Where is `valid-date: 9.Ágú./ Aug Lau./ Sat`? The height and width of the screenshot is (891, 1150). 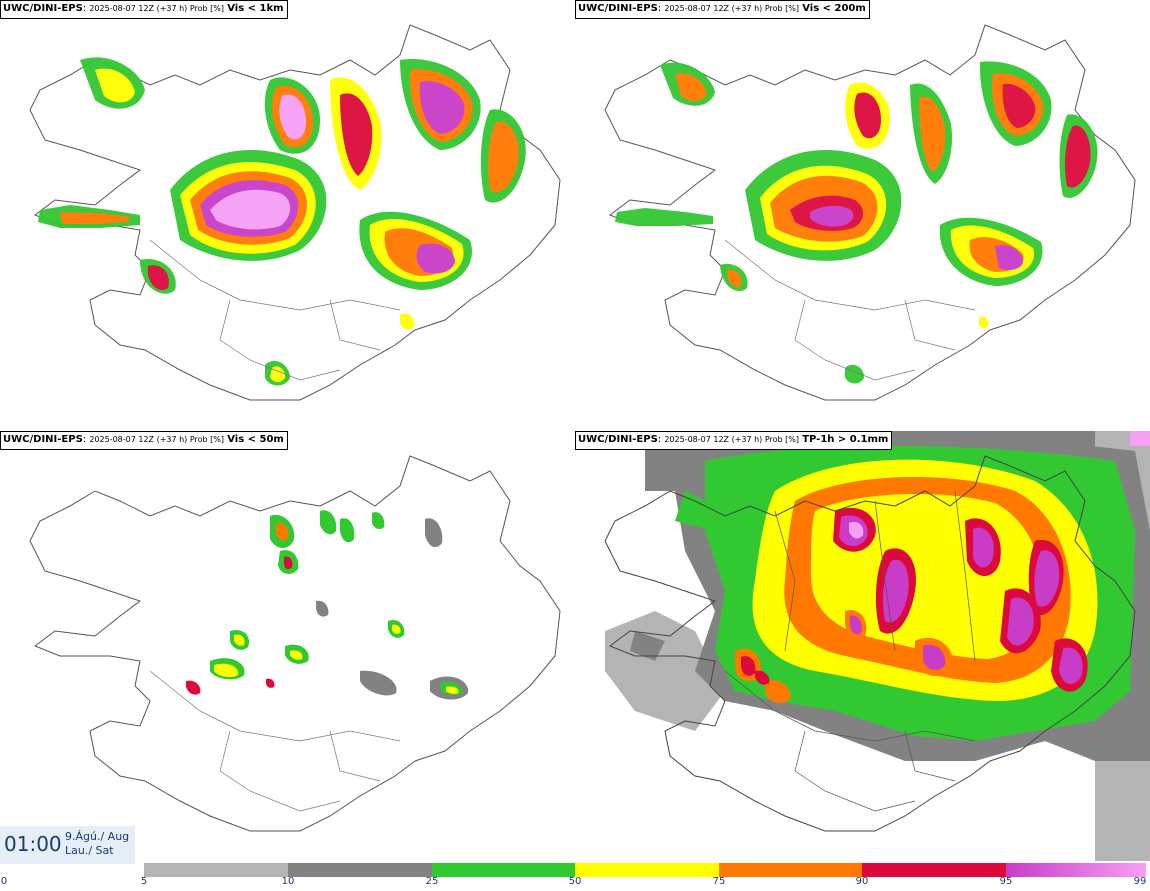
valid-date: 9.Ágú./ Aug Lau./ Sat is located at coordinates (97, 844).